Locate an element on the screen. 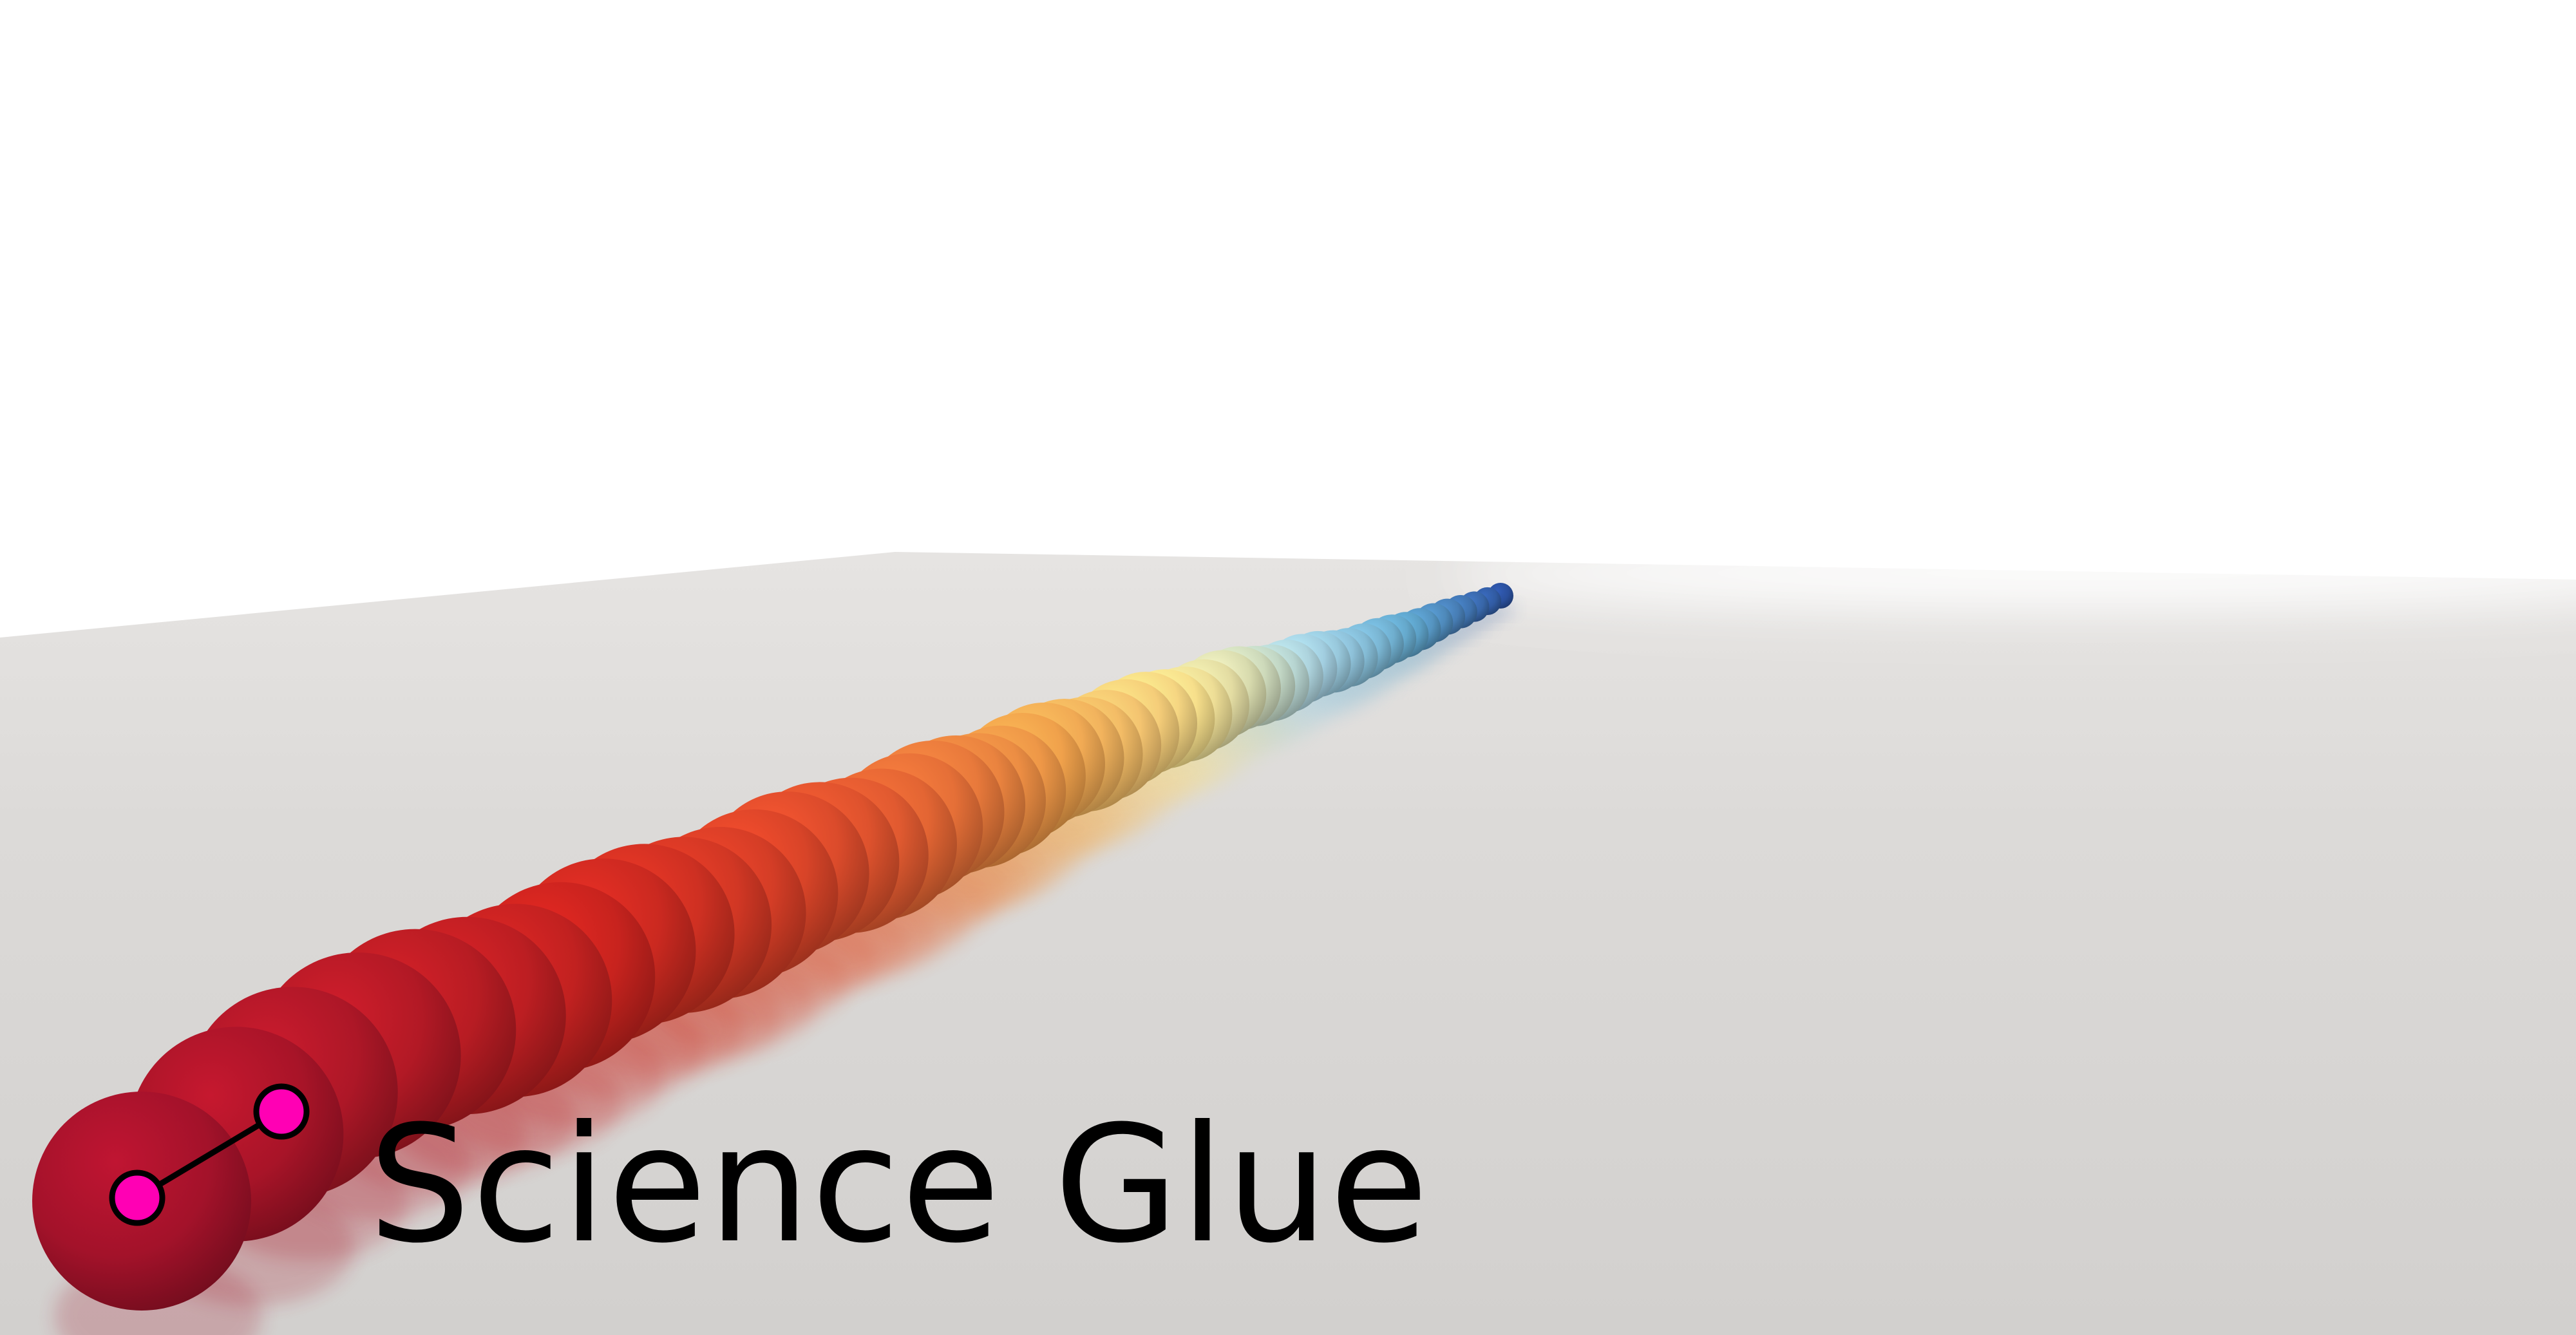 The width and height of the screenshot is (2576, 1335). horizon-glow is located at coordinates (2012, 573).